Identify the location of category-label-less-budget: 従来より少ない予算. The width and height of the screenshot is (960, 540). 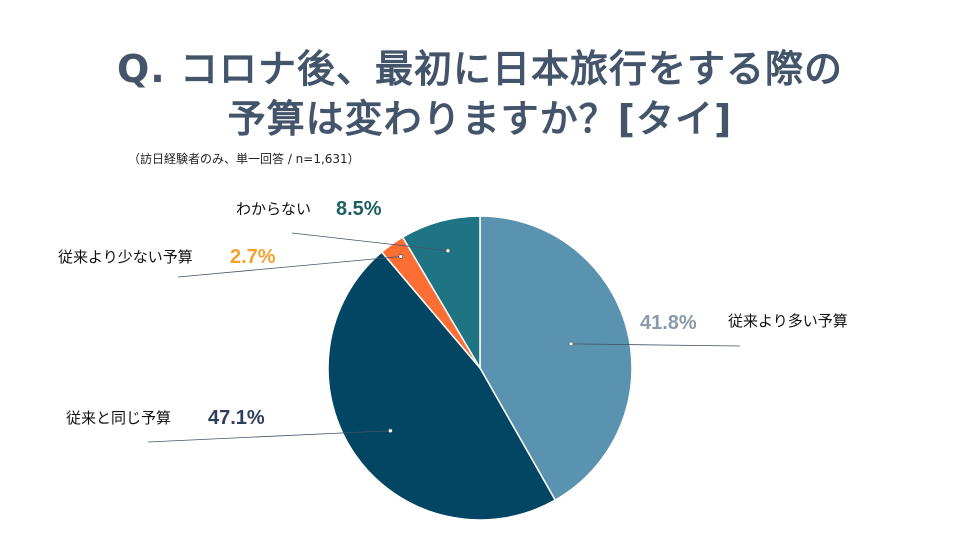
(125, 257).